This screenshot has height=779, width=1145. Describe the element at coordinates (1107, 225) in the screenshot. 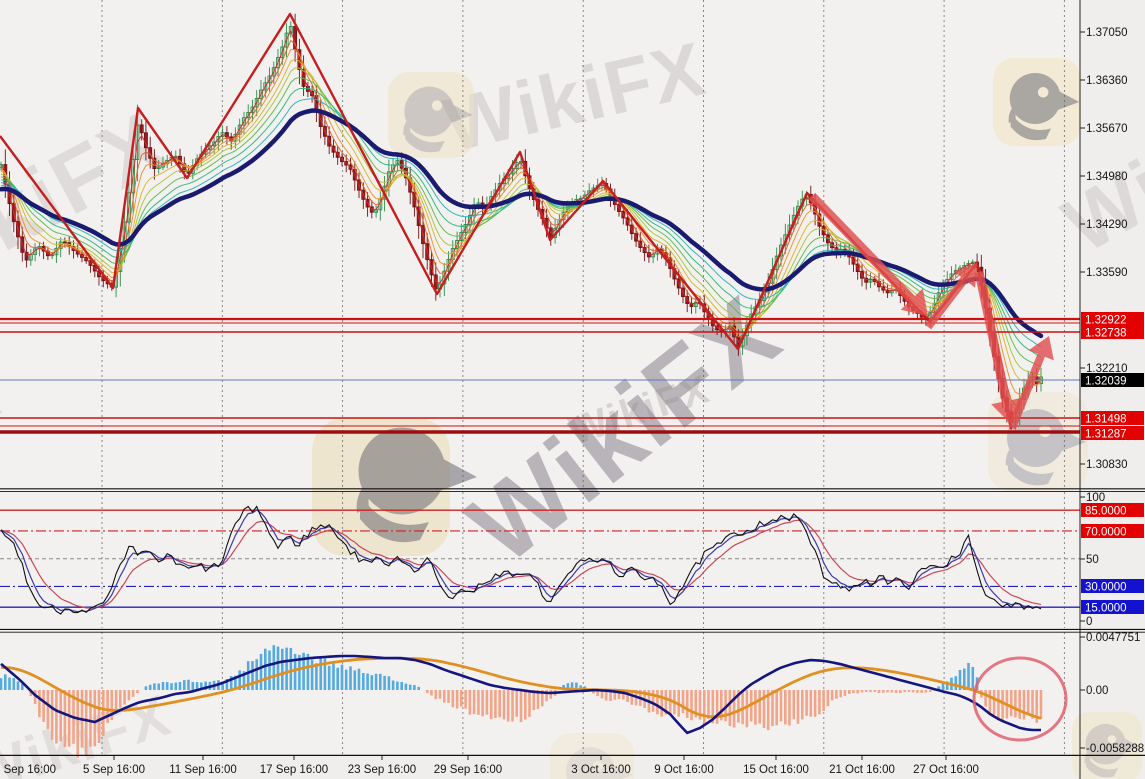

I see `axis-tick-label: 1.34290` at that location.